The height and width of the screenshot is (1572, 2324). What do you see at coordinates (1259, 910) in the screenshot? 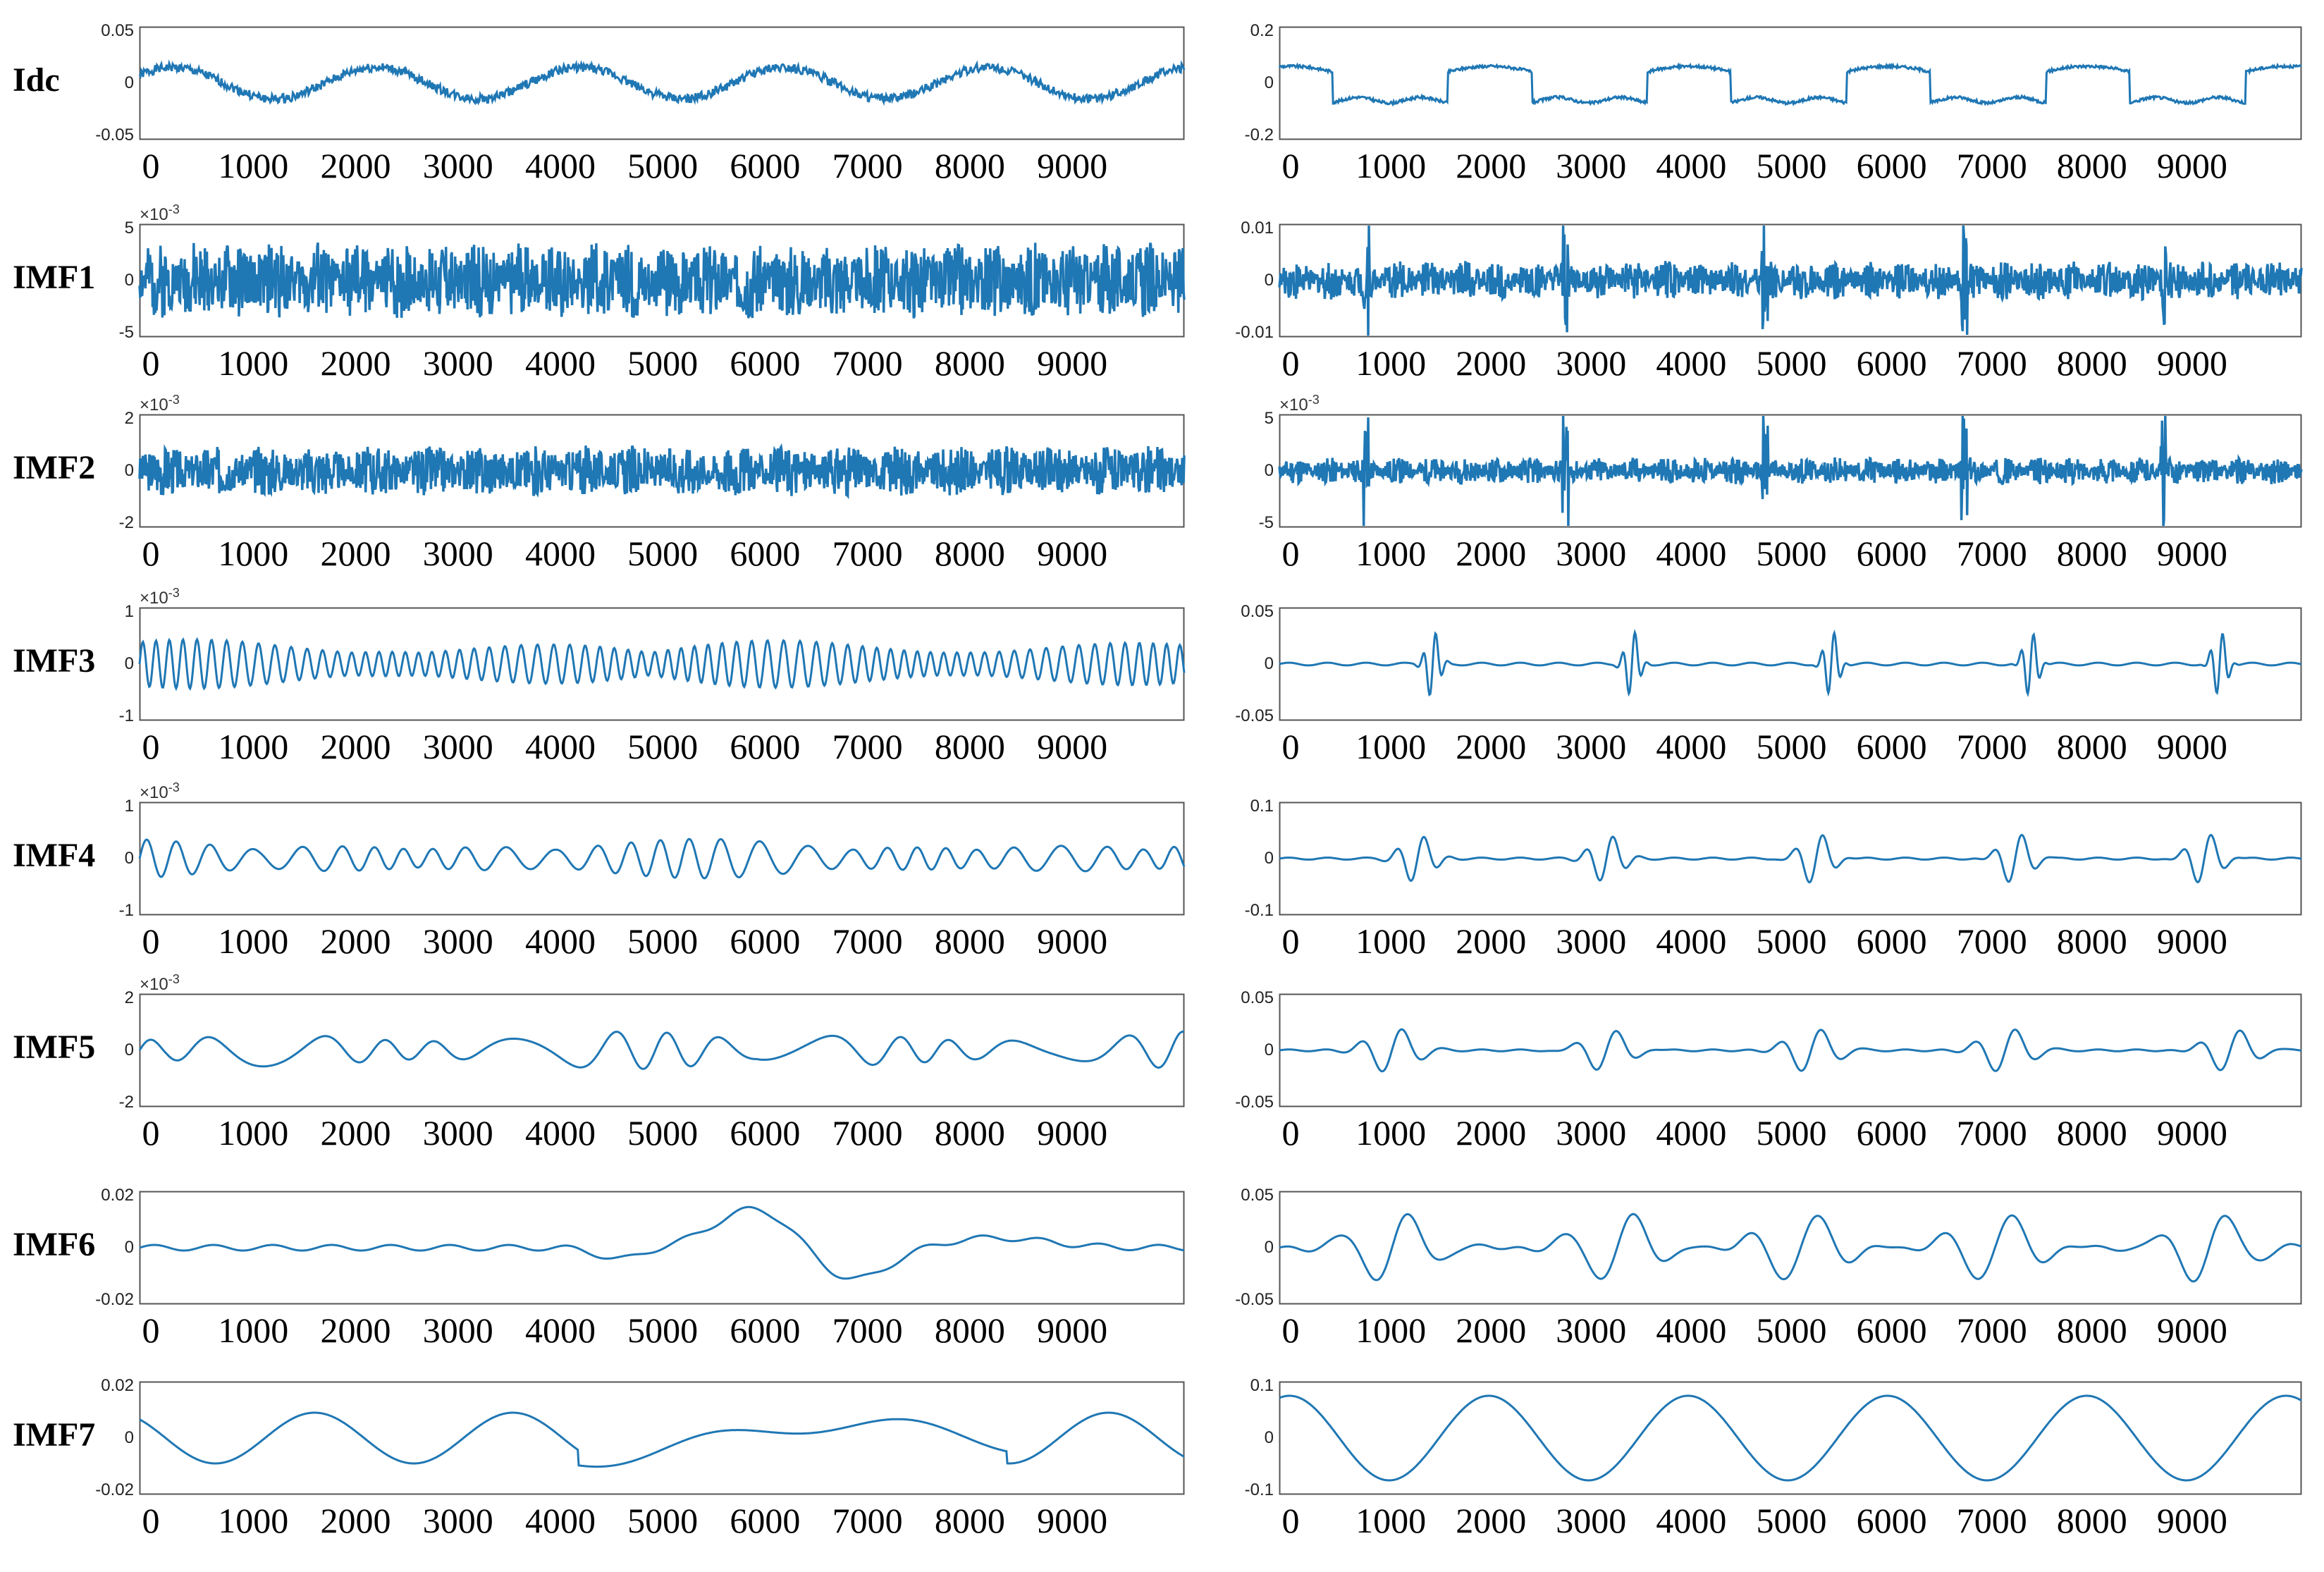
I see `y-tick-label: -0.1` at bounding box center [1259, 910].